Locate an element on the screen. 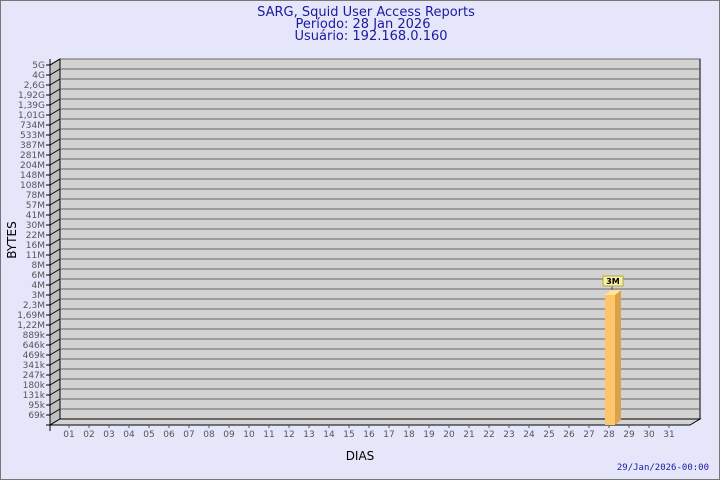 This screenshot has width=720, height=480. bar-side is located at coordinates (618, 357).